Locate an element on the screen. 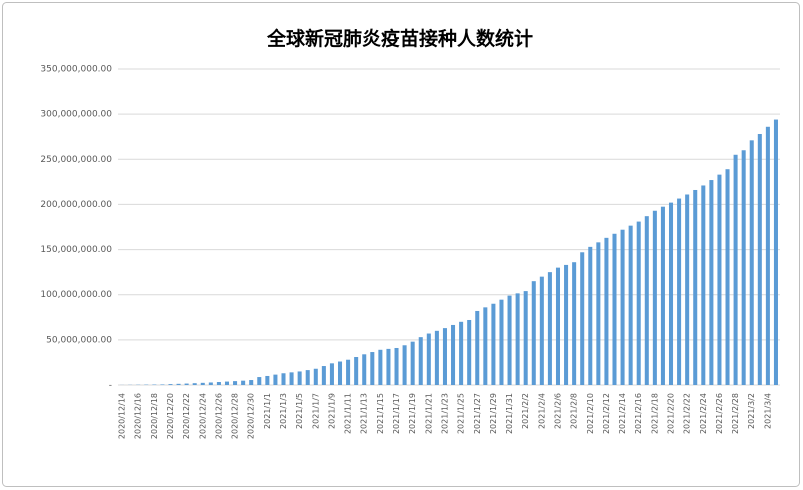 The width and height of the screenshot is (803, 490). x-tick-label: 2021/1/29 is located at coordinates (493, 413).